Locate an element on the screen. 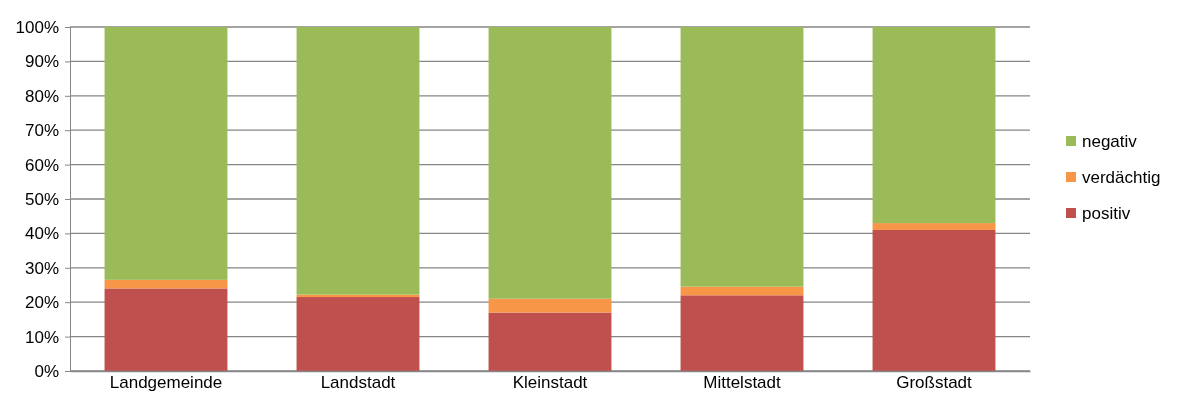 This screenshot has height=405, width=1192. y-tick-label: 20% is located at coordinates (41, 303).